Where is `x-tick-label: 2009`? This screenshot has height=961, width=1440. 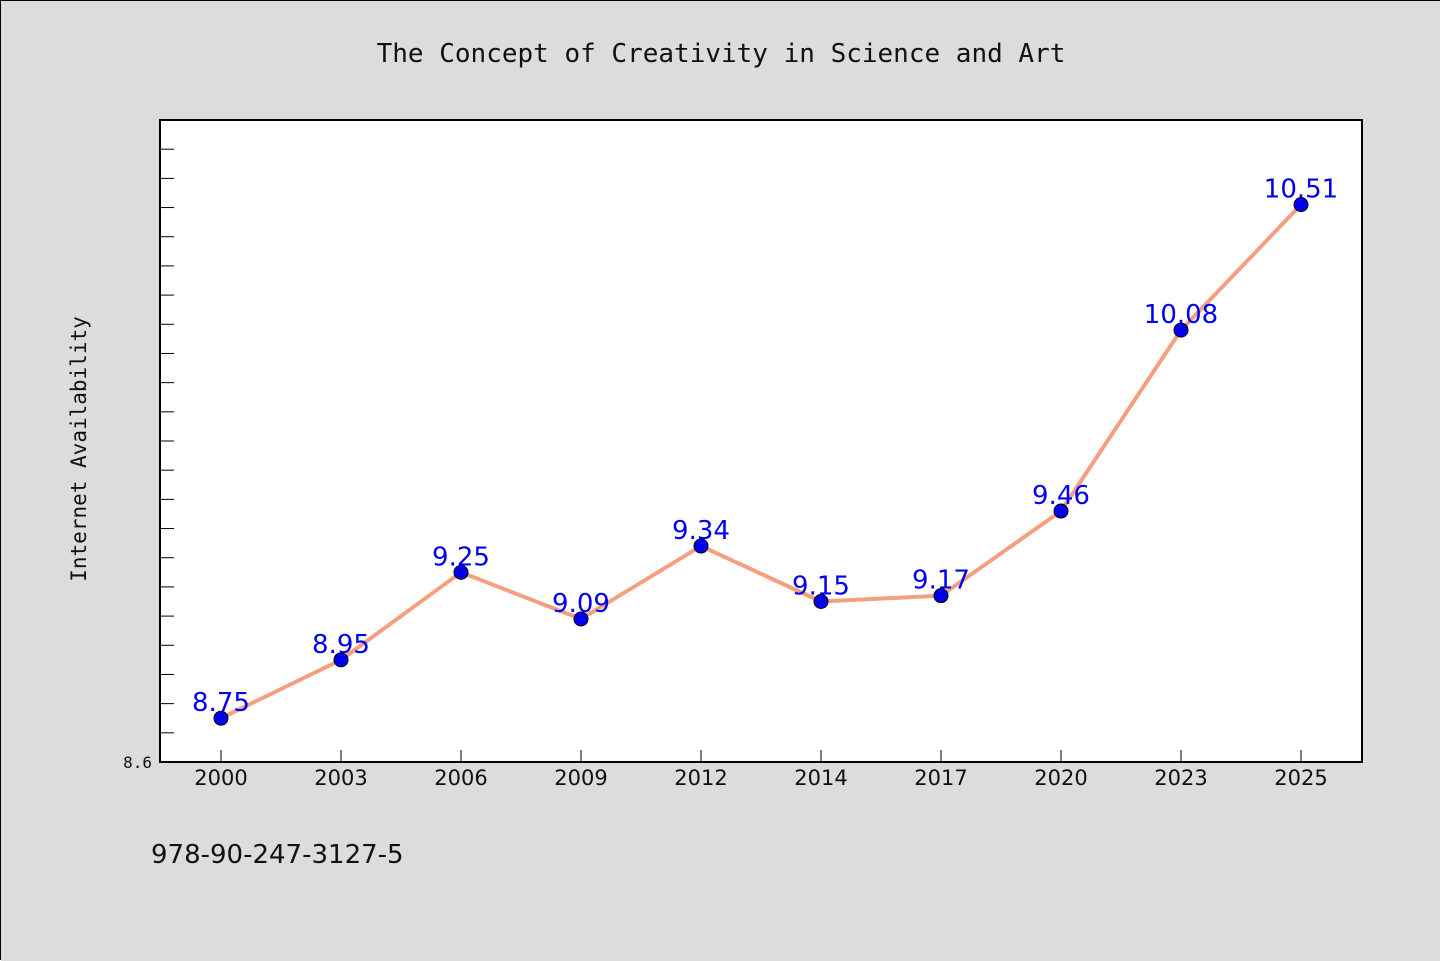
x-tick-label: 2009 is located at coordinates (580, 778).